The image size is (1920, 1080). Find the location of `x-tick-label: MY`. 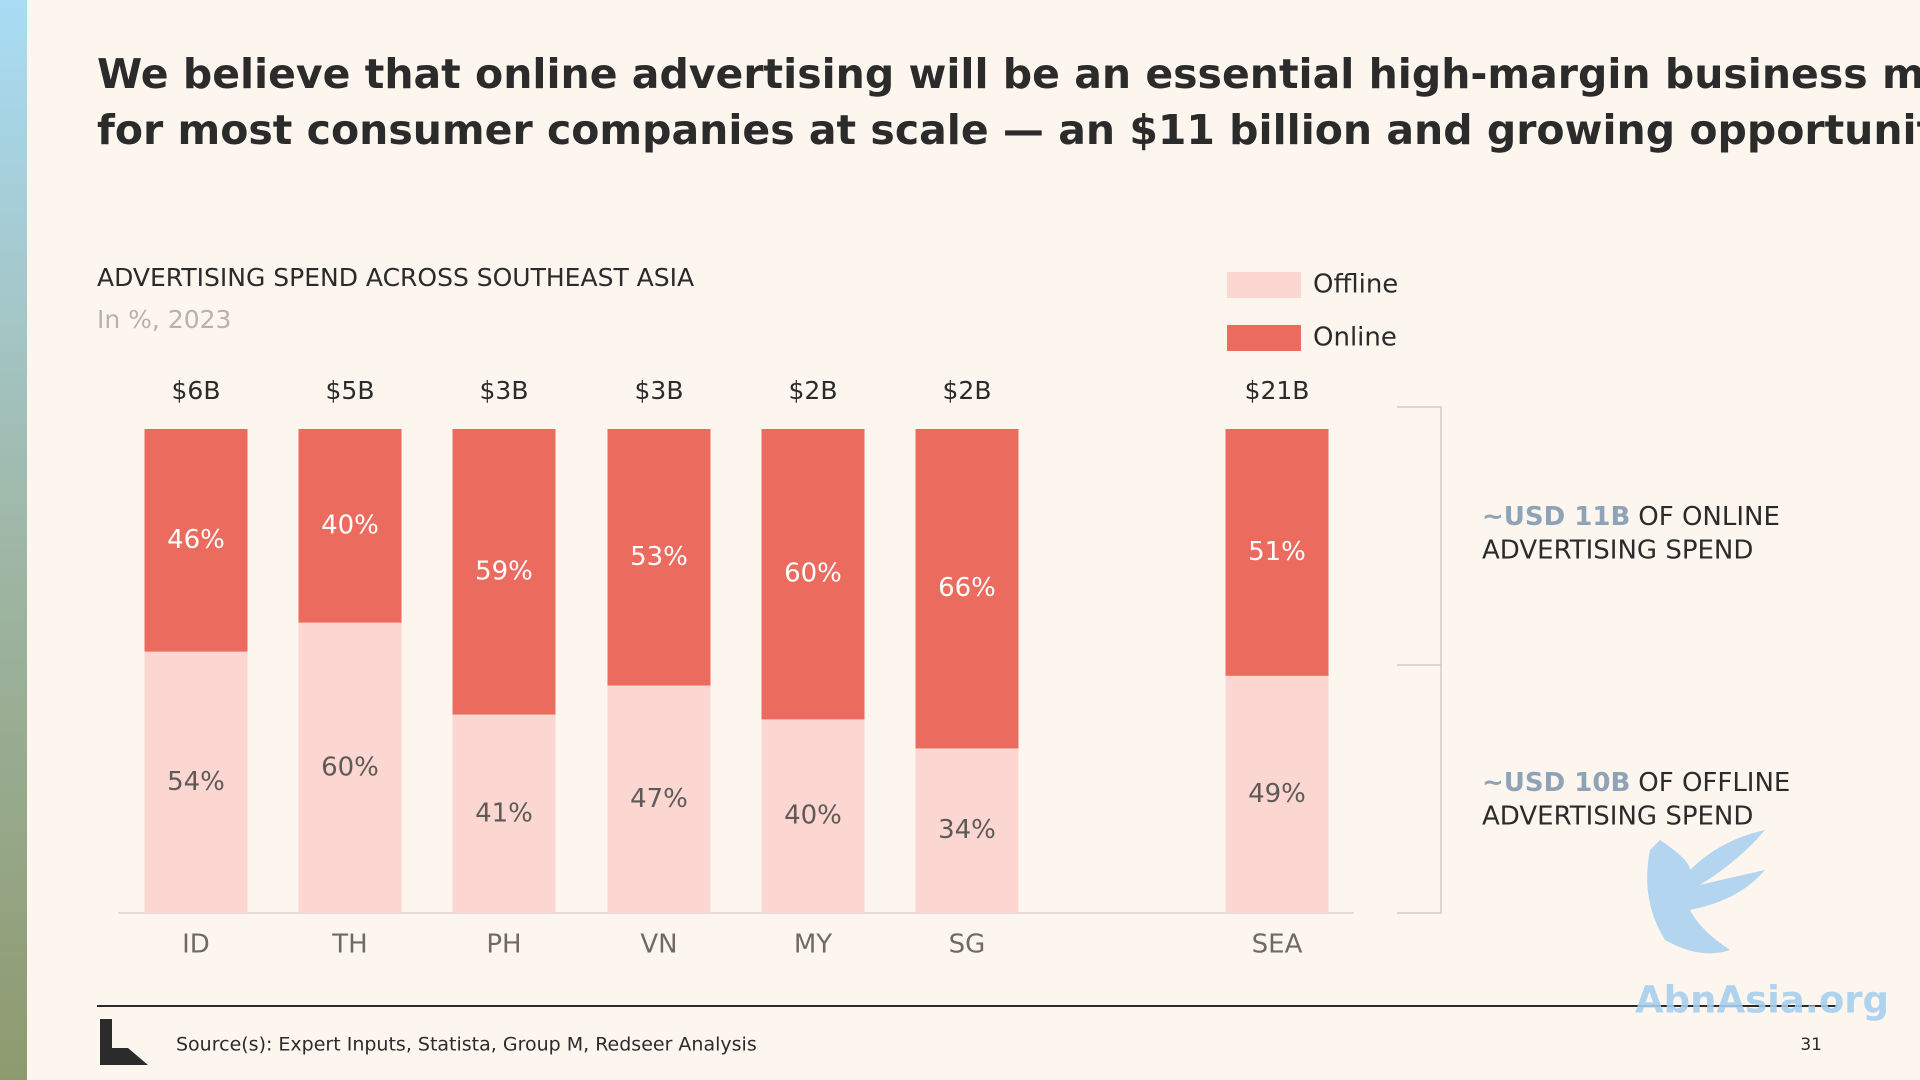

x-tick-label: MY is located at coordinates (813, 945).